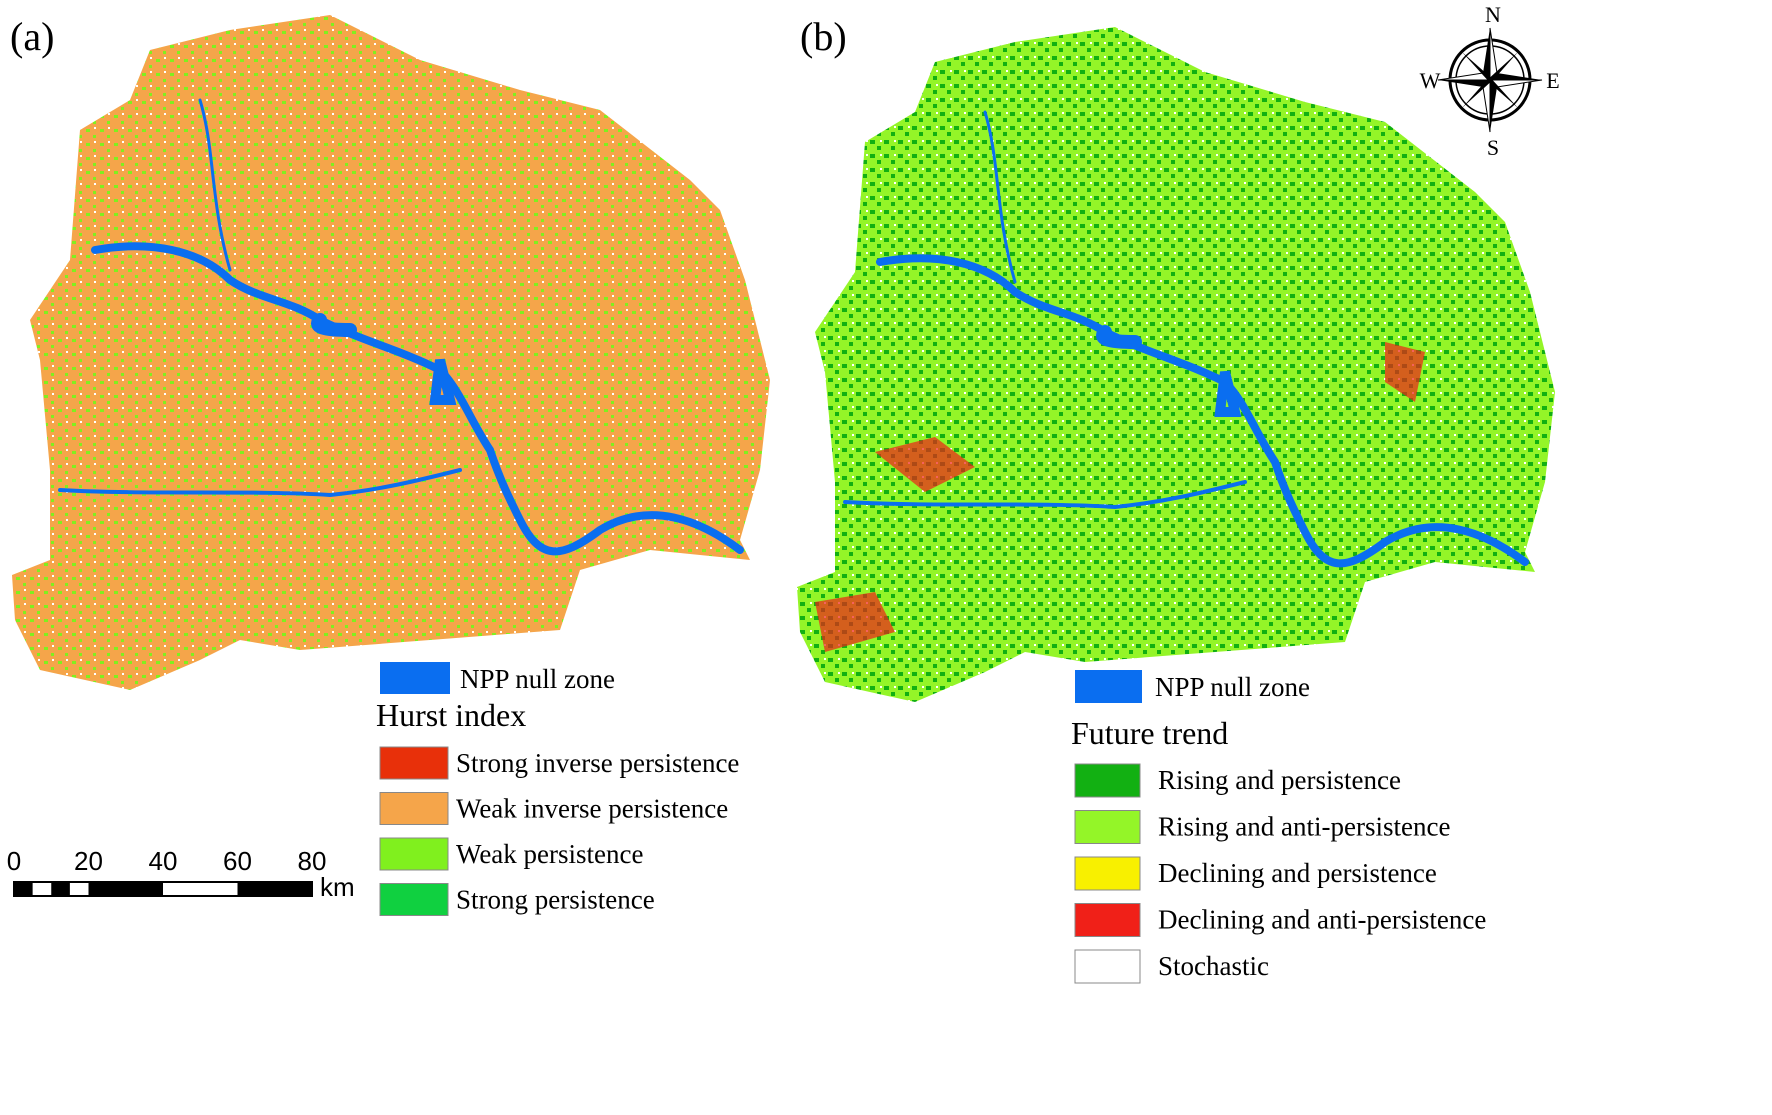  I want to click on legend-label: Declining and persistence, so click(1297, 873).